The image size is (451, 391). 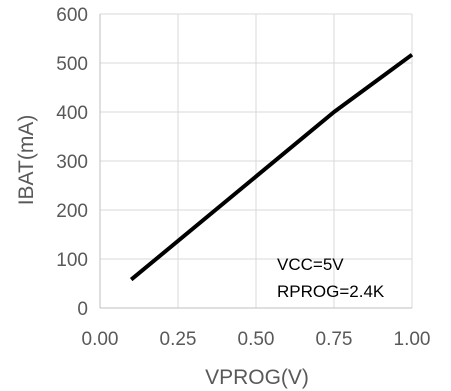 I want to click on x-tick-labels: 0.00 0.25 0.50 0.75 1.00, so click(x=256, y=339).